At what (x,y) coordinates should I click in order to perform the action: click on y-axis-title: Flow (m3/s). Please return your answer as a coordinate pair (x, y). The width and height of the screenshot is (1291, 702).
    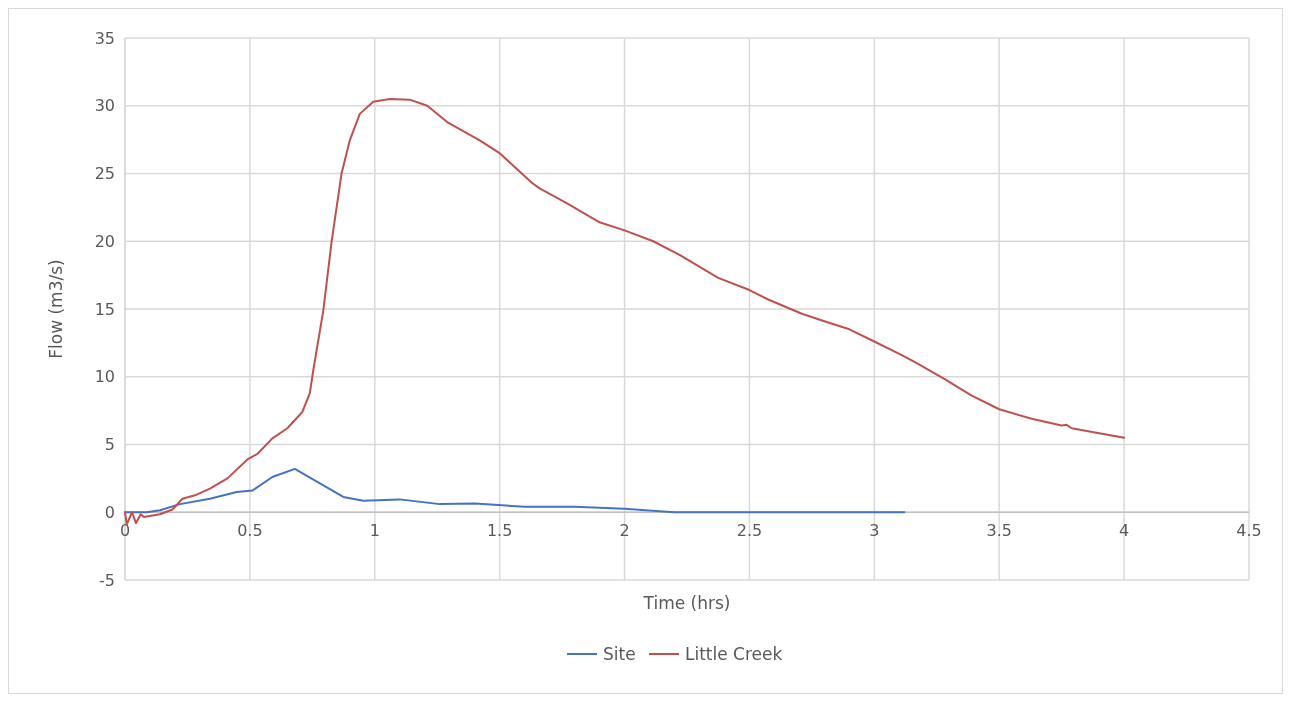
    Looking at the image, I should click on (56, 309).